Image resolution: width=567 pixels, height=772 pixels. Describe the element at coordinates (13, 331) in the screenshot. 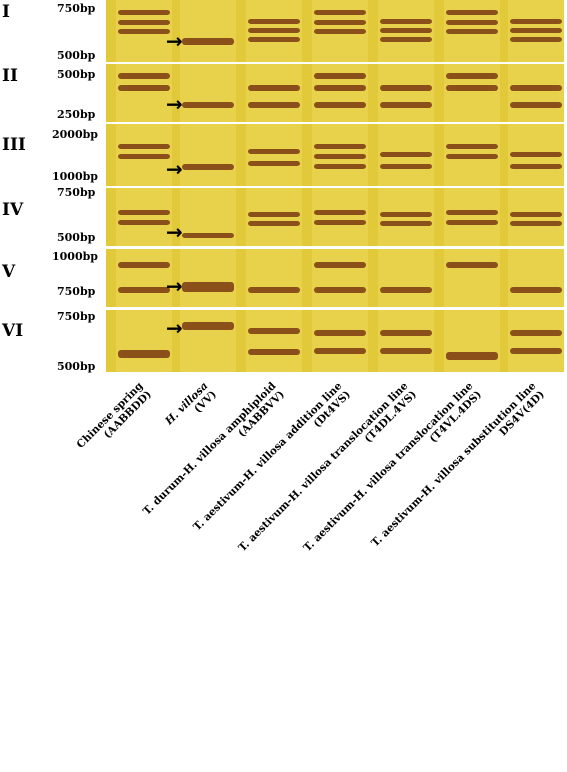

I see `panel-label-VI: VI` at that location.